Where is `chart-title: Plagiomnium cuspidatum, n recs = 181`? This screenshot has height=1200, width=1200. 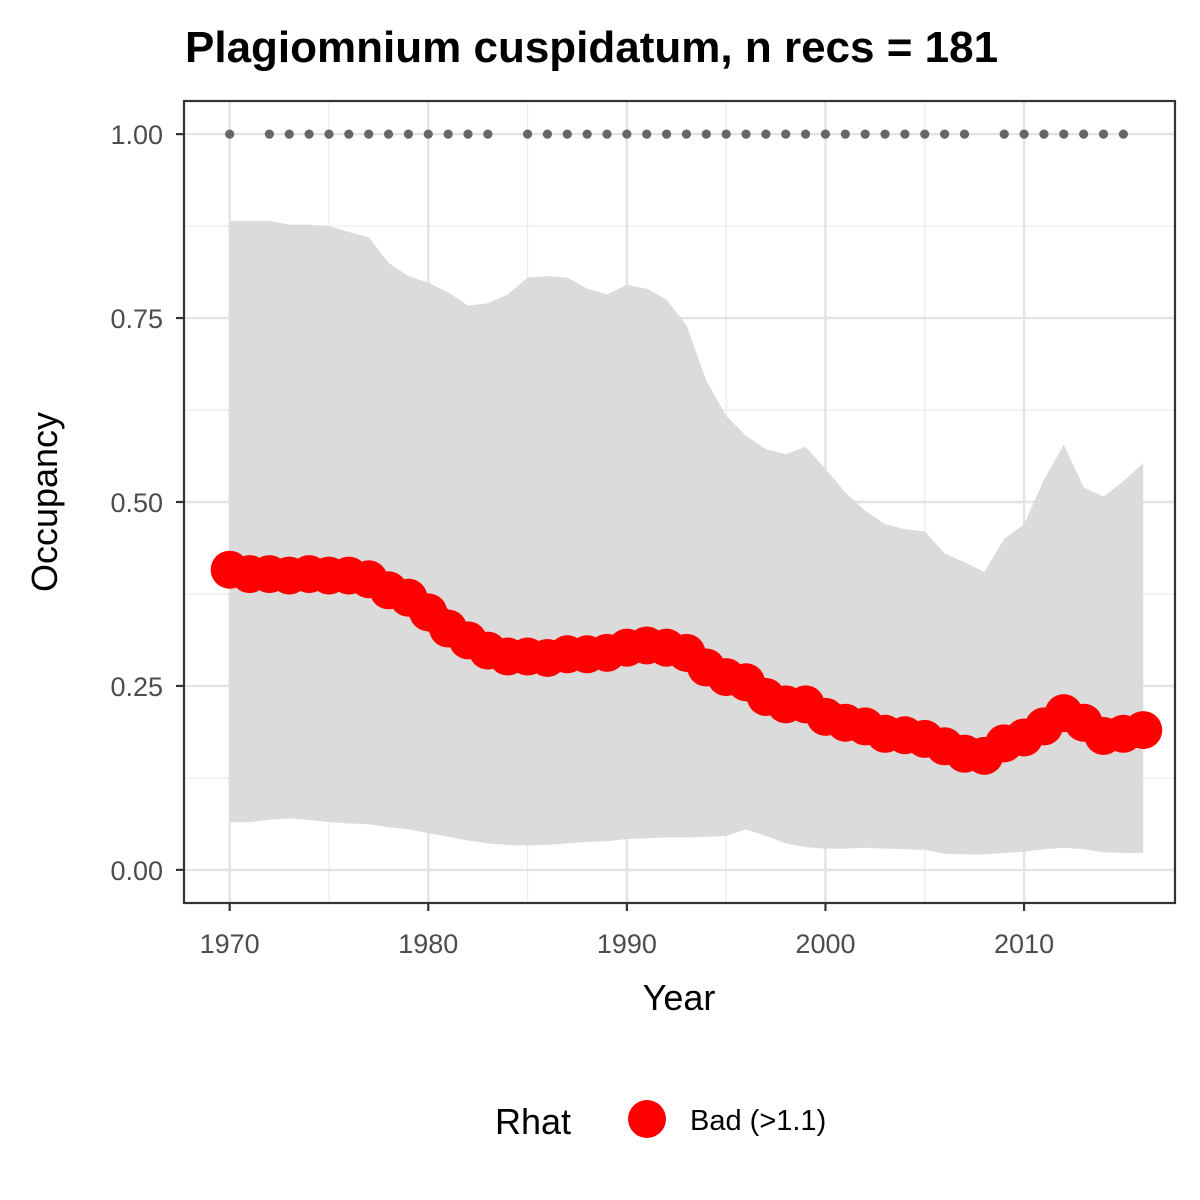
chart-title: Plagiomnium cuspidatum, n recs = 181 is located at coordinates (591, 47).